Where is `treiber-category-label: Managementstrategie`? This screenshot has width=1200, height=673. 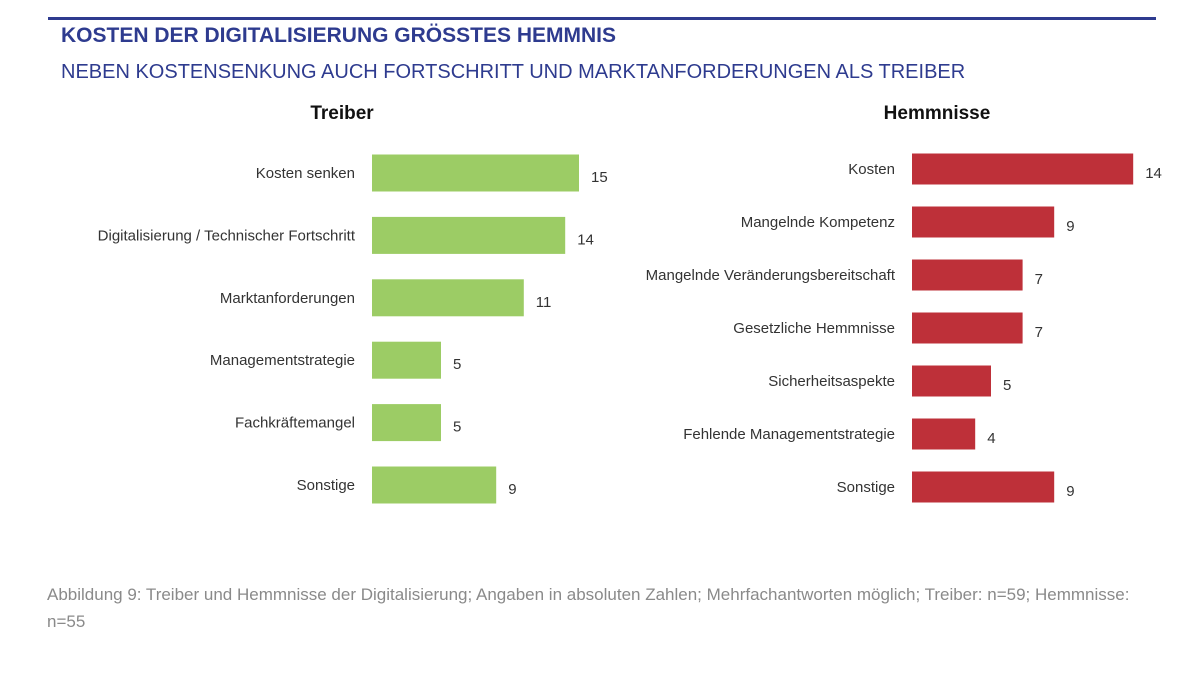 treiber-category-label: Managementstrategie is located at coordinates (282, 360).